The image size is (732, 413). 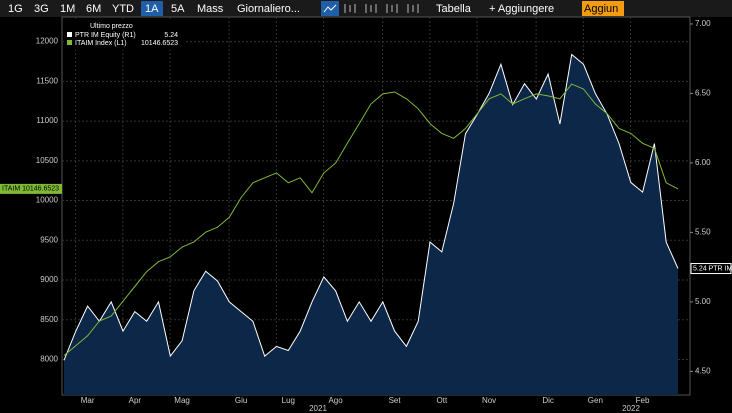 What do you see at coordinates (171, 35) in the screenshot?
I see `legend-value: 5.24` at bounding box center [171, 35].